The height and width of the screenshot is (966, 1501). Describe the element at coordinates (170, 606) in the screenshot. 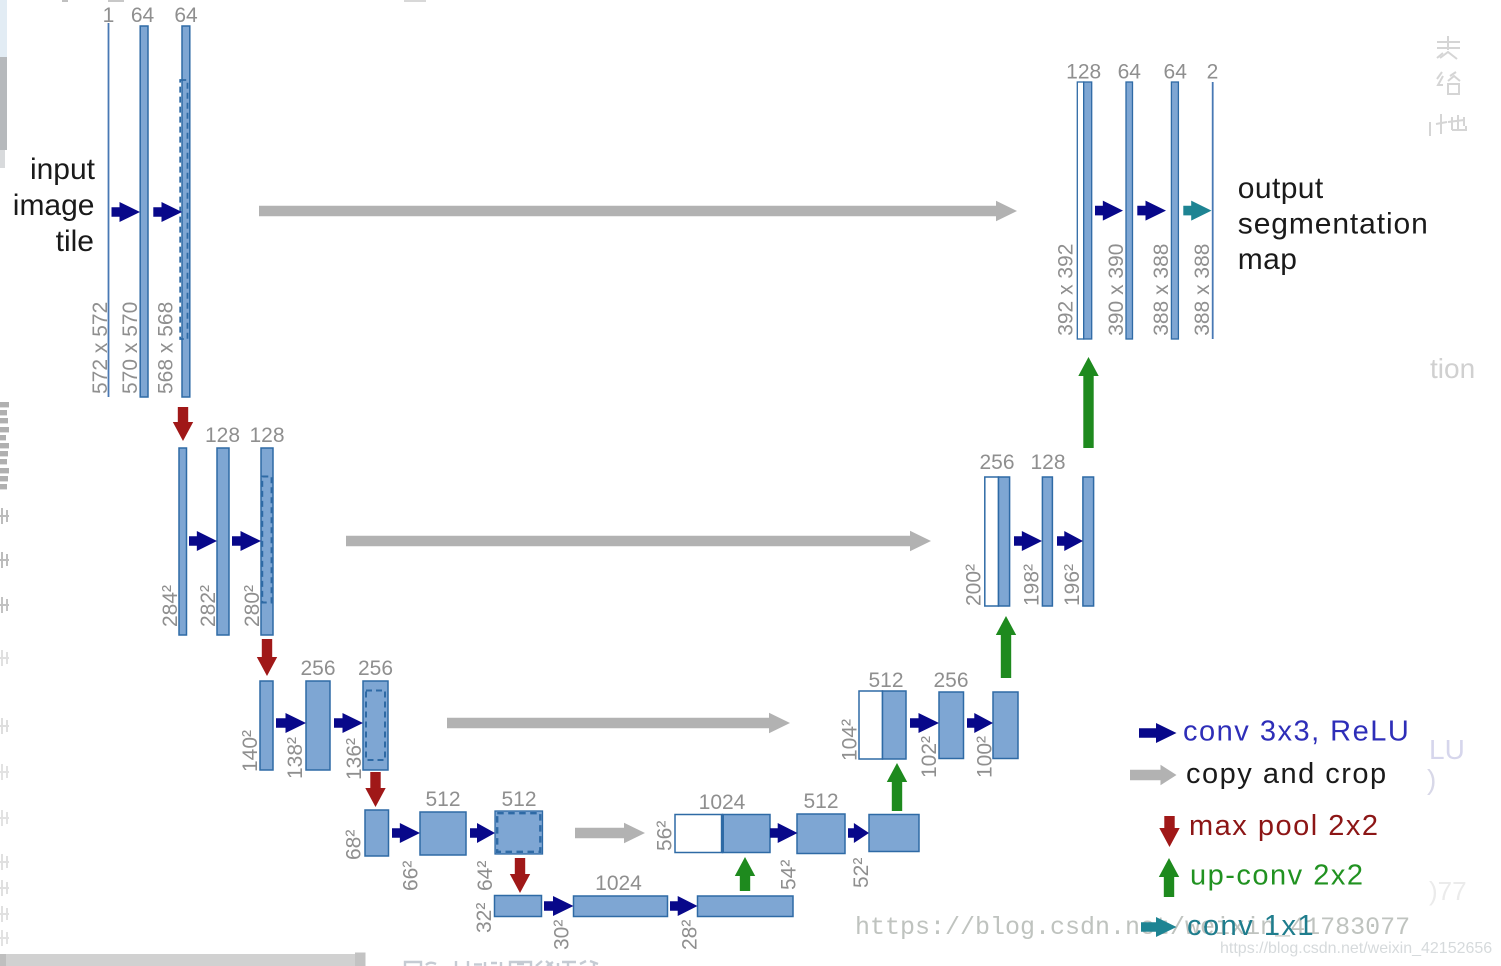

I see `svg-text: 284²` at that location.